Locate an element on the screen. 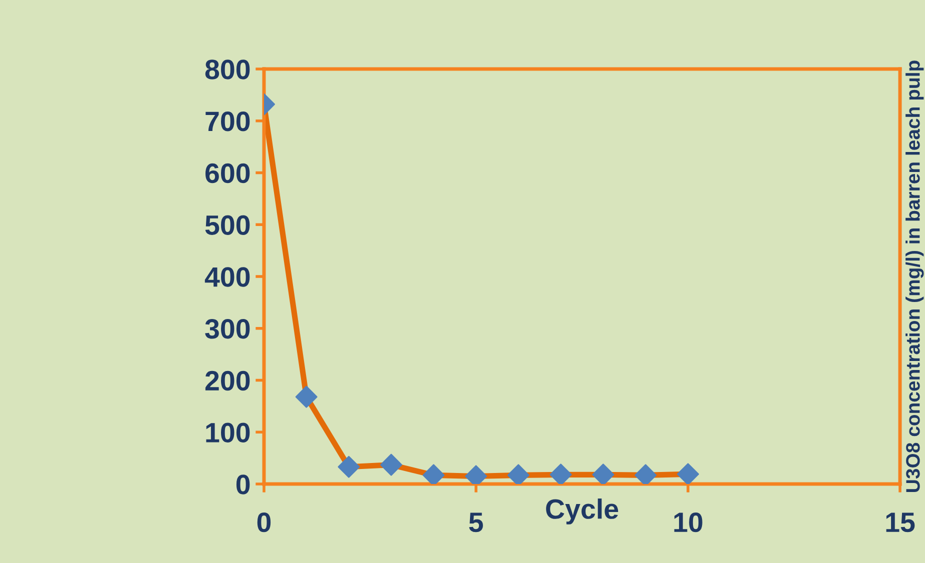  y-tick-label: 0 is located at coordinates (243, 484).